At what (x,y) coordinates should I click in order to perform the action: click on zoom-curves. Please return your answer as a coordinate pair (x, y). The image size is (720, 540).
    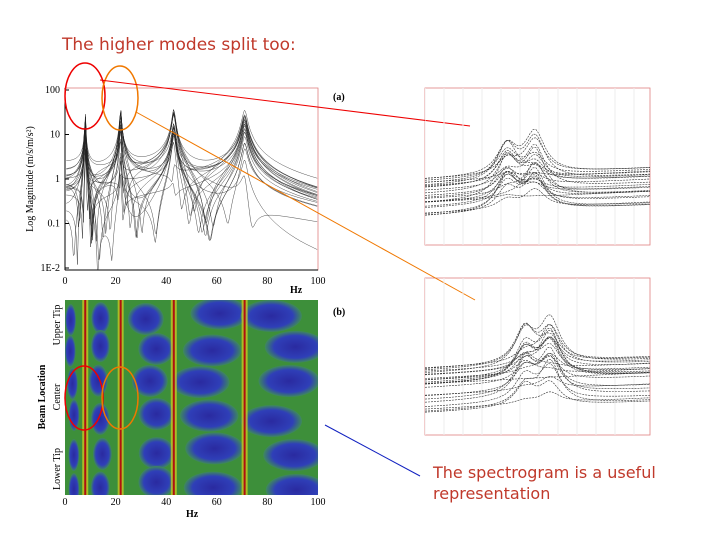
    Looking at the image, I should click on (537, 356).